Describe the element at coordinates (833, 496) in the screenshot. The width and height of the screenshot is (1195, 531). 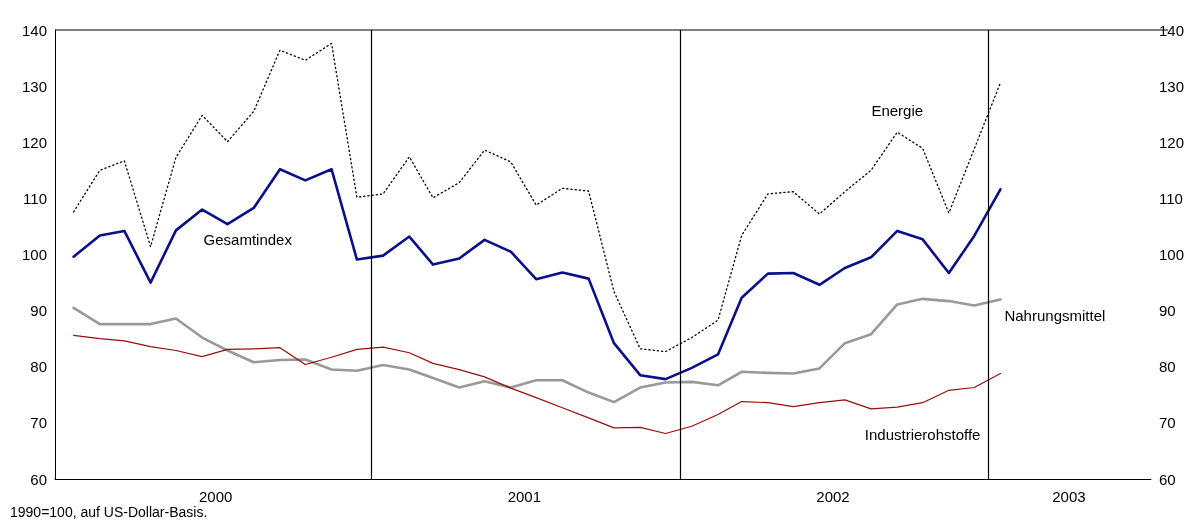
I see `x-tick-label: 2002` at that location.